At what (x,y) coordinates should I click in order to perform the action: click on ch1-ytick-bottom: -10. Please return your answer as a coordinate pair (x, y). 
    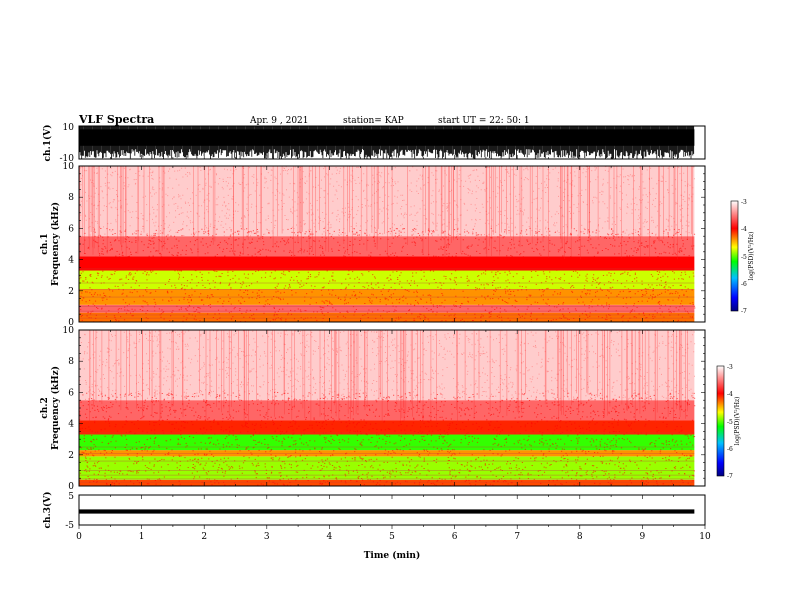
    Looking at the image, I should click on (67, 159).